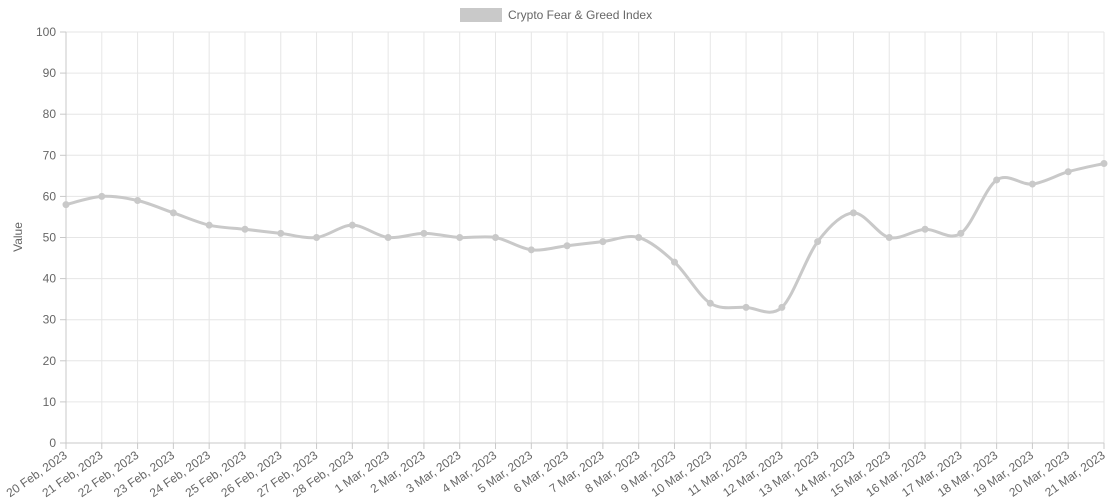 This screenshot has width=1112, height=500. What do you see at coordinates (50, 361) in the screenshot?
I see `y-axis-tick-label: 20` at bounding box center [50, 361].